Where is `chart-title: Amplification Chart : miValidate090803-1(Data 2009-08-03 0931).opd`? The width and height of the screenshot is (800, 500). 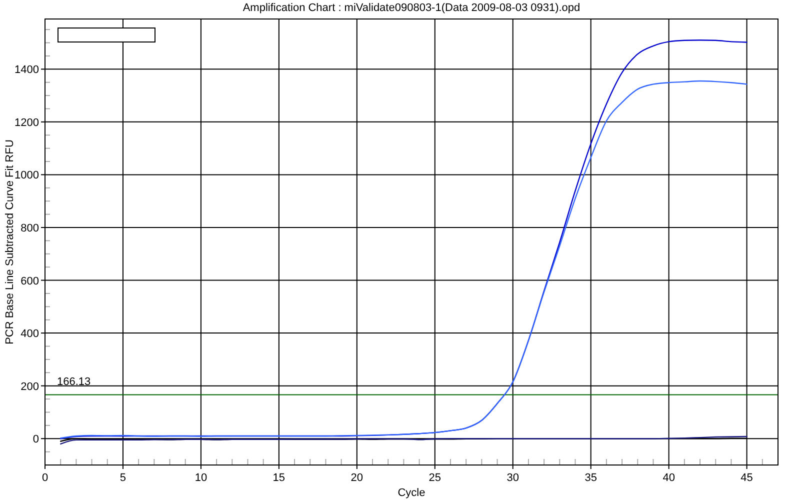
chart-title: Amplification Chart : miValidate090803-1(Data 2009-08-03 0931).opd is located at coordinates (411, 8).